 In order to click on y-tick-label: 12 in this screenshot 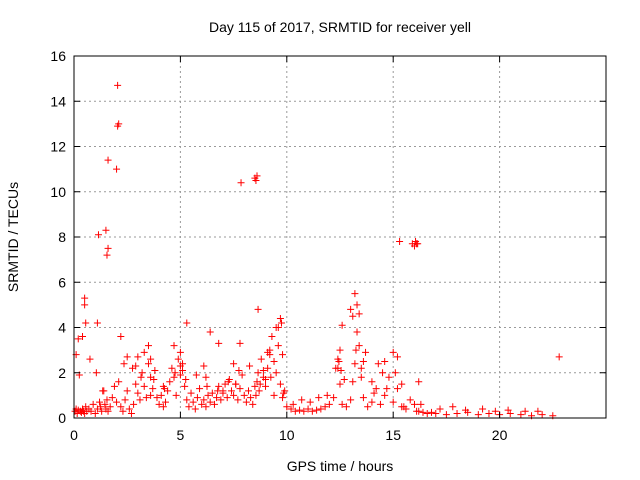, I will do `click(58, 147)`.